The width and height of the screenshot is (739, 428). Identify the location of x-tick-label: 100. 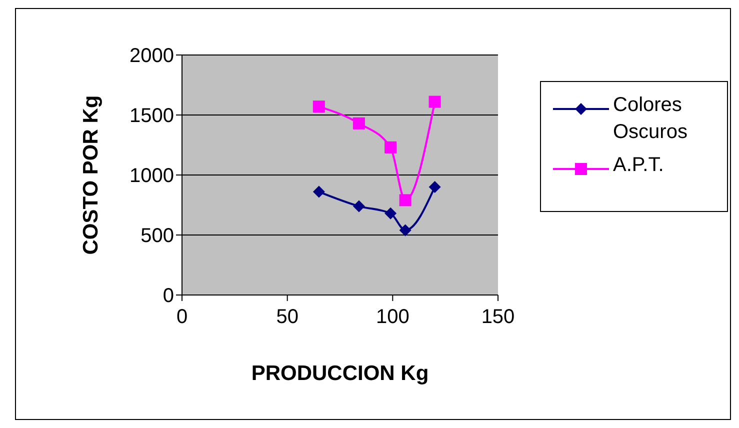
(393, 317).